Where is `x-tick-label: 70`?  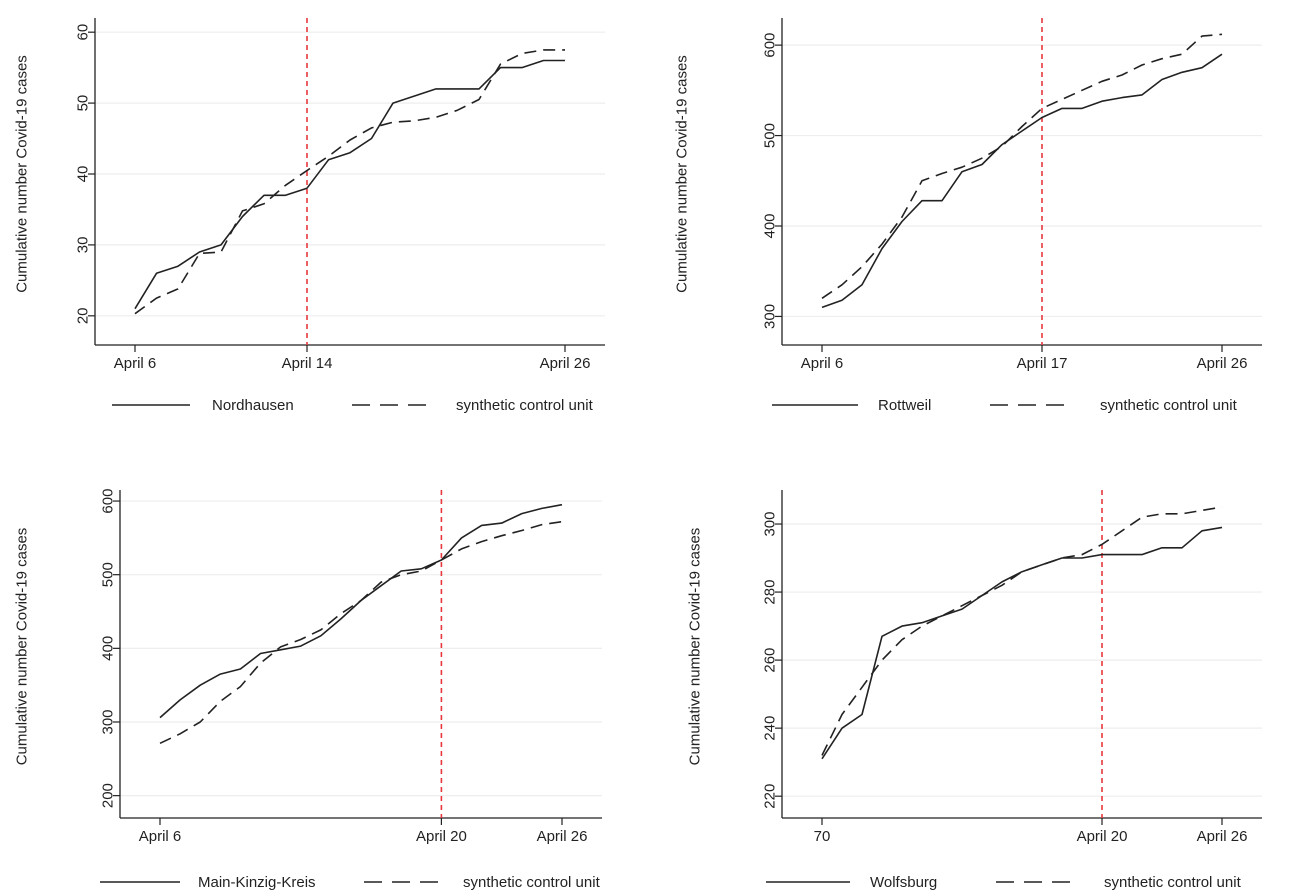
x-tick-label: 70 is located at coordinates (822, 836).